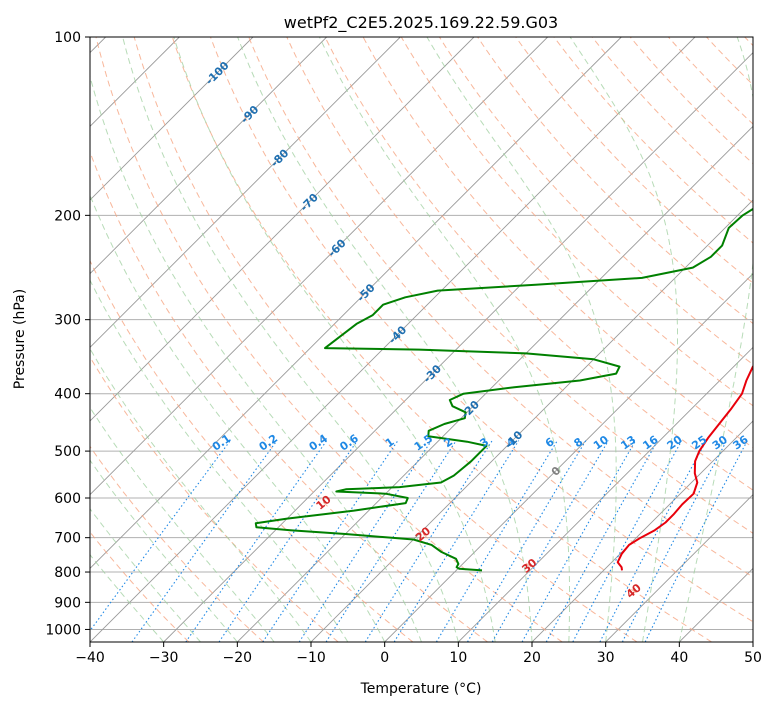  I want to click on isotherm-label: -50, so click(365, 292).